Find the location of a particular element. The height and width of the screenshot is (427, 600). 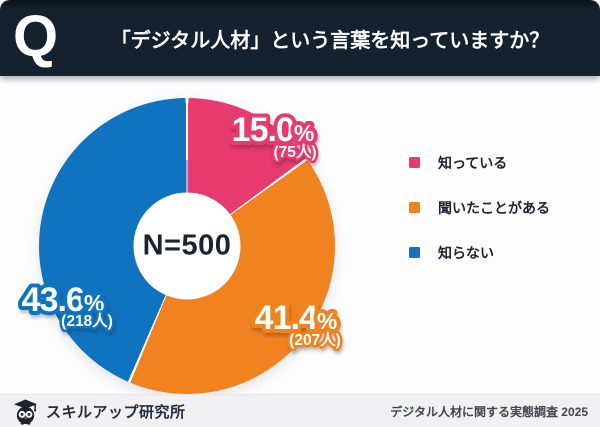

footer-bar: スキルアップ研究所 デジタル人材に関する実態調査 2025 is located at coordinates (300, 410).